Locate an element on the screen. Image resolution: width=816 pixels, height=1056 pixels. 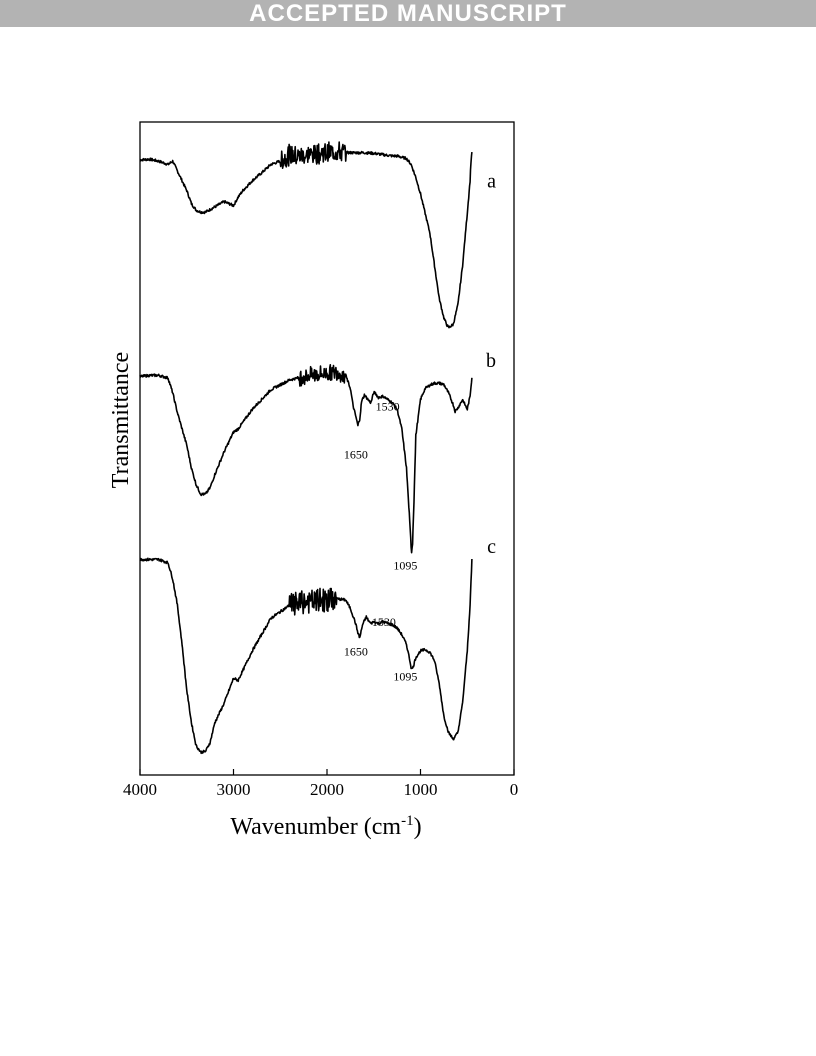
x-axis-title-main: Wavenumber (cm is located at coordinates (315, 827).